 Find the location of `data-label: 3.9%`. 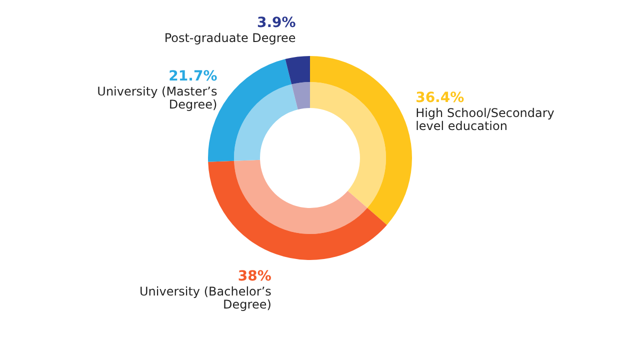

data-label: 3.9% is located at coordinates (276, 22).